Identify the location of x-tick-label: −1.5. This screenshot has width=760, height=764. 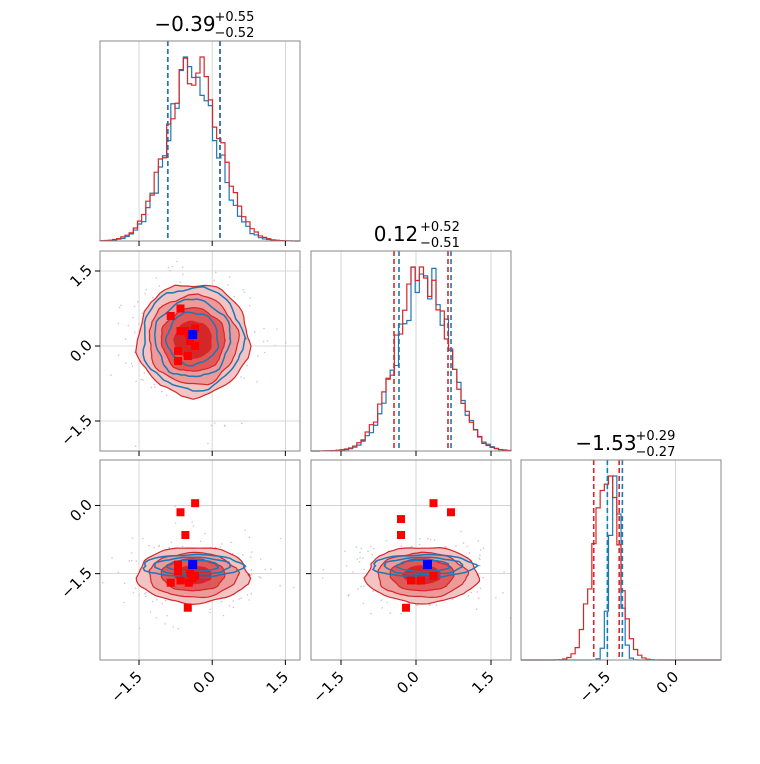
(328, 687).